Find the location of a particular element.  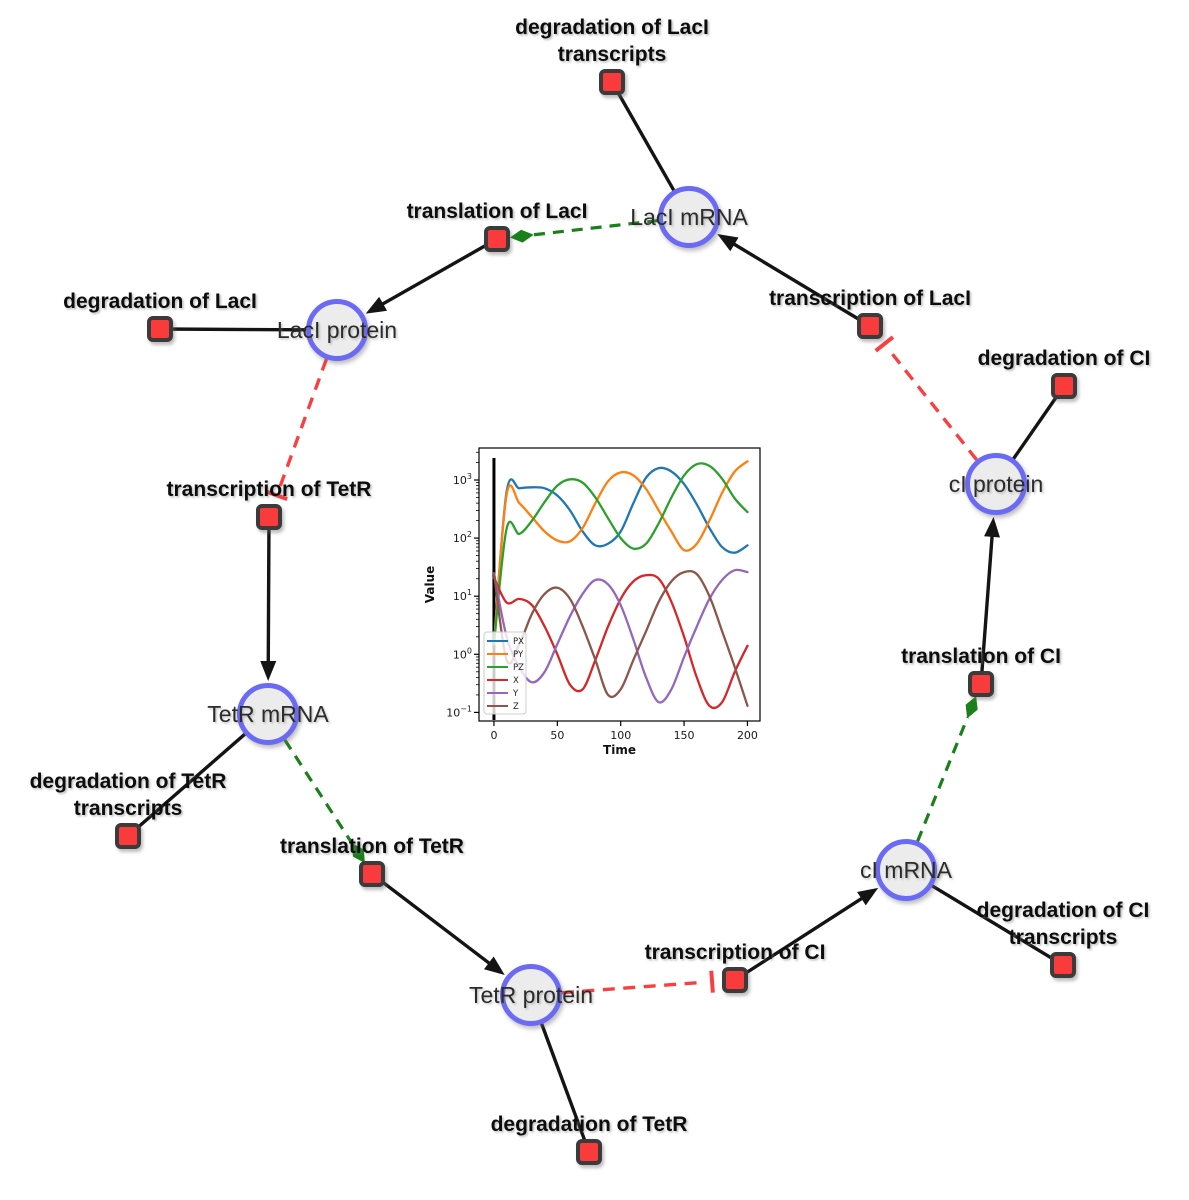

y-tick-label: 10³ is located at coordinates (462, 479).